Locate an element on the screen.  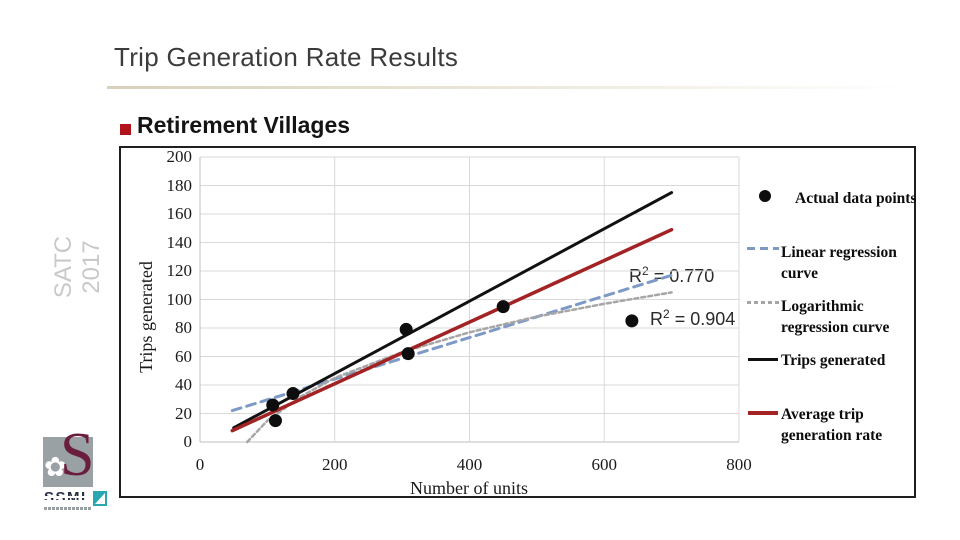
logo-brand: SSML is located at coordinates (68, 497).